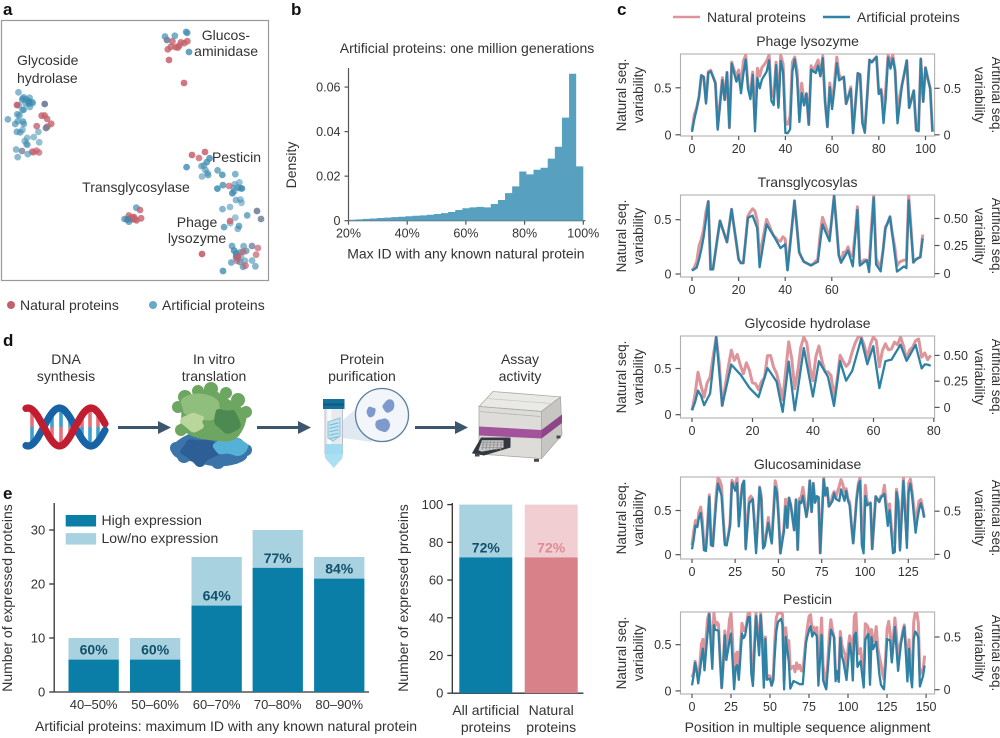 This screenshot has width=1000, height=738. Describe the element at coordinates (807, 41) in the screenshot. I see `svg-text: Phage lysozyme` at that location.